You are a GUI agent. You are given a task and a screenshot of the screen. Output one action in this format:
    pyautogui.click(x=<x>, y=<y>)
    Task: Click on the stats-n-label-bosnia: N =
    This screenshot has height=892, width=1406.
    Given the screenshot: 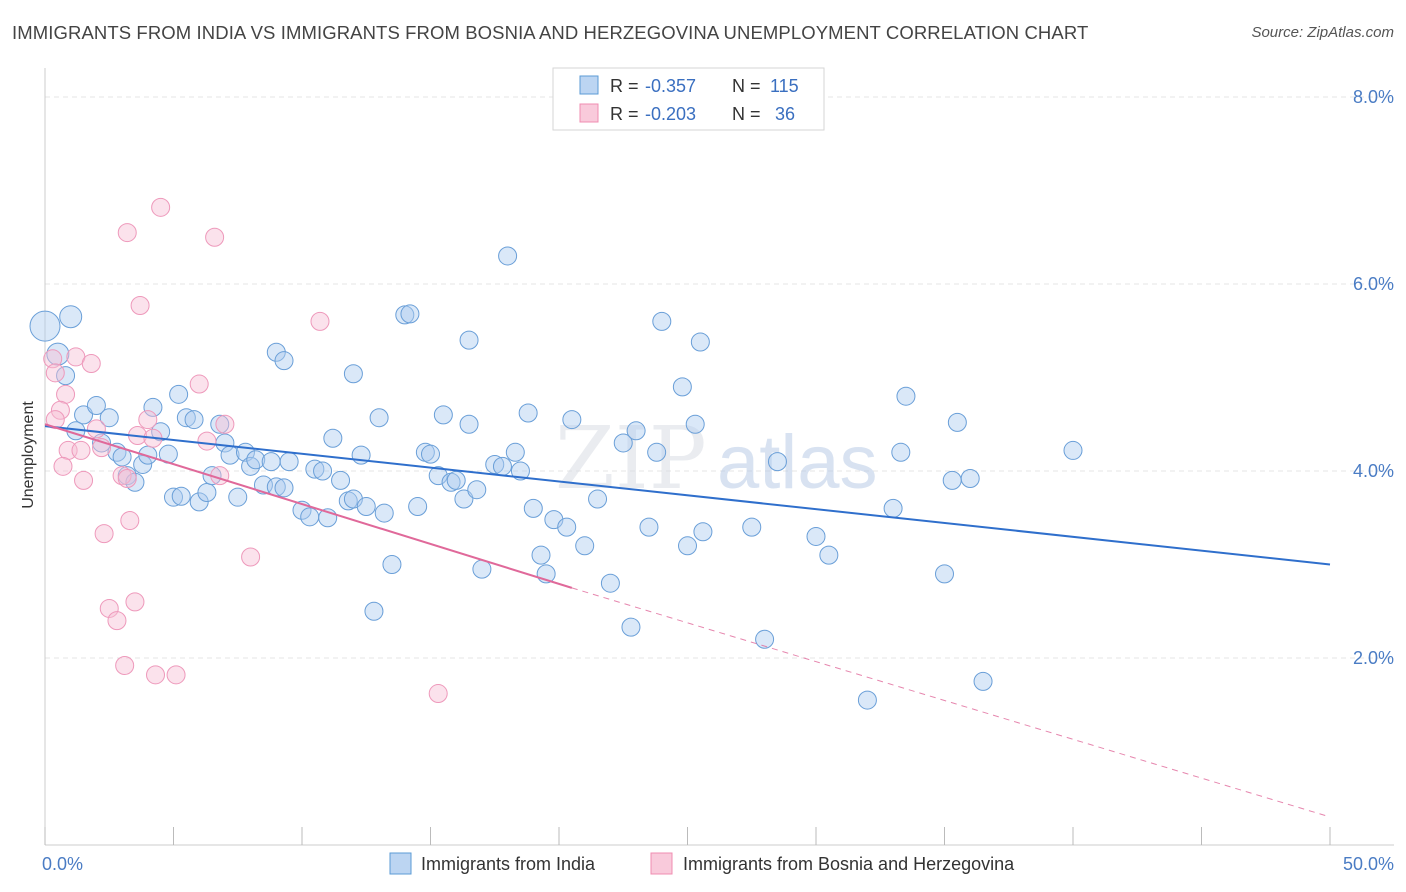 What is the action you would take?
    pyautogui.click(x=746, y=114)
    